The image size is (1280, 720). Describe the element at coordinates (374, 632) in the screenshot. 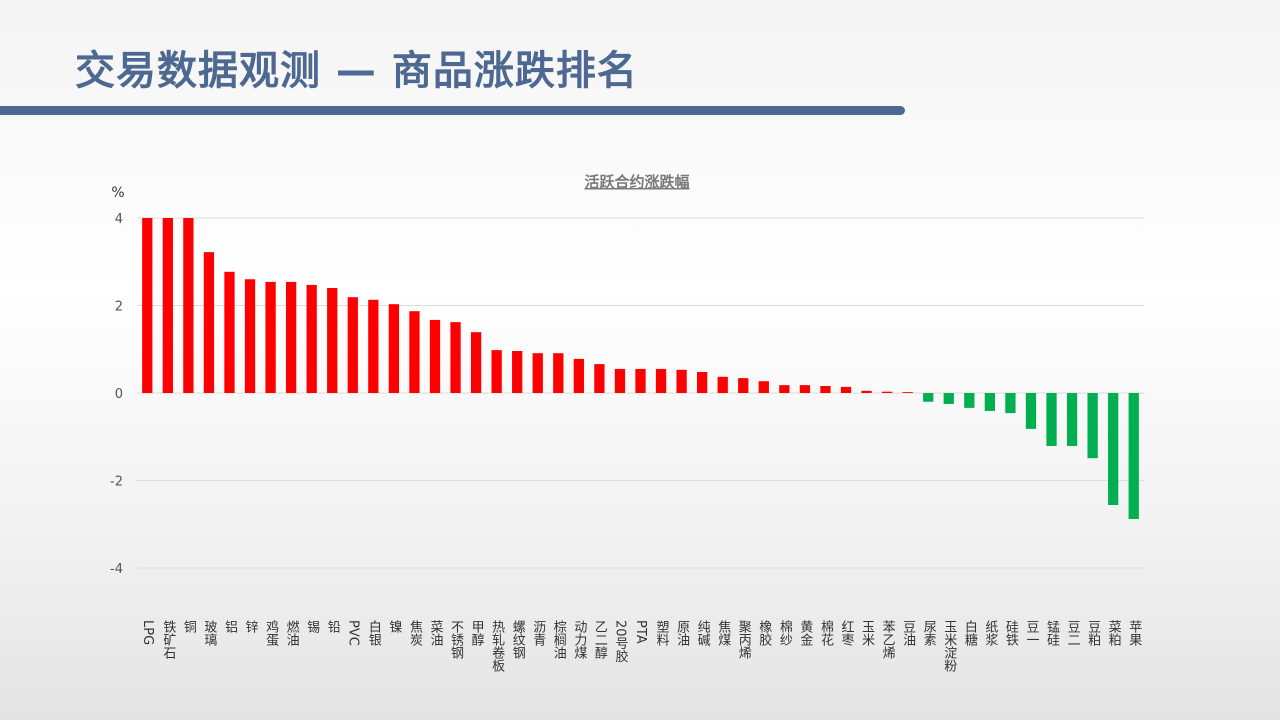

I see `x-tick-label: 白银` at that location.